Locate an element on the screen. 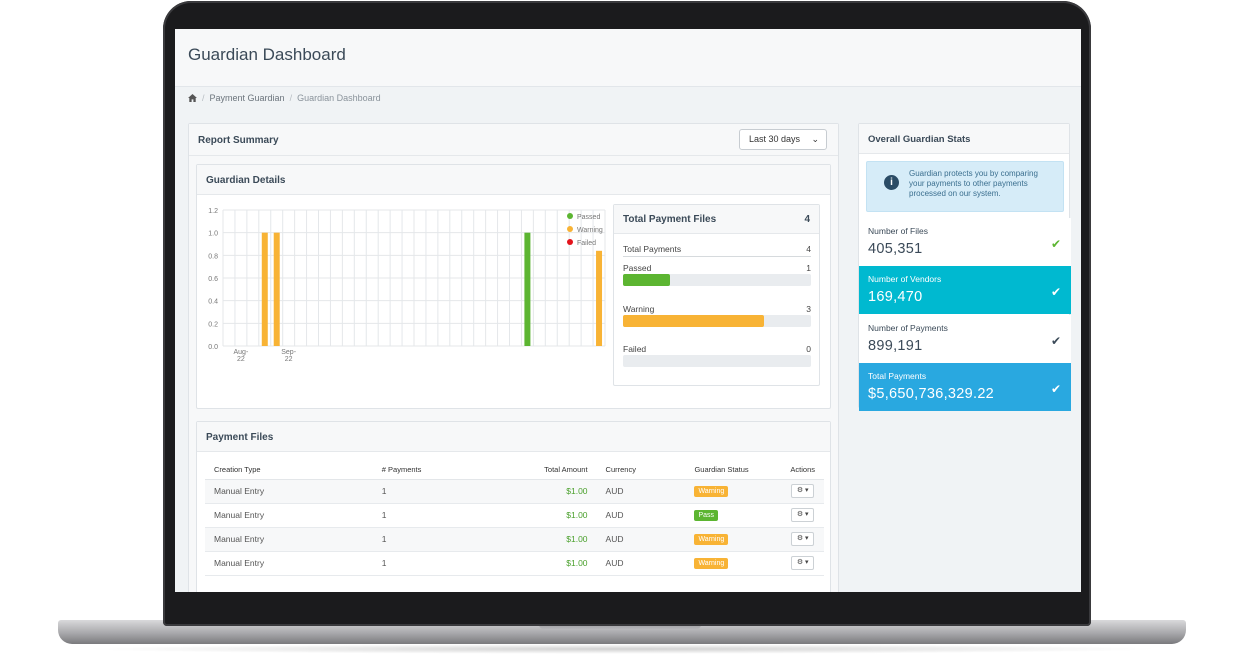  page-title: Guardian Dashboard is located at coordinates (267, 54).